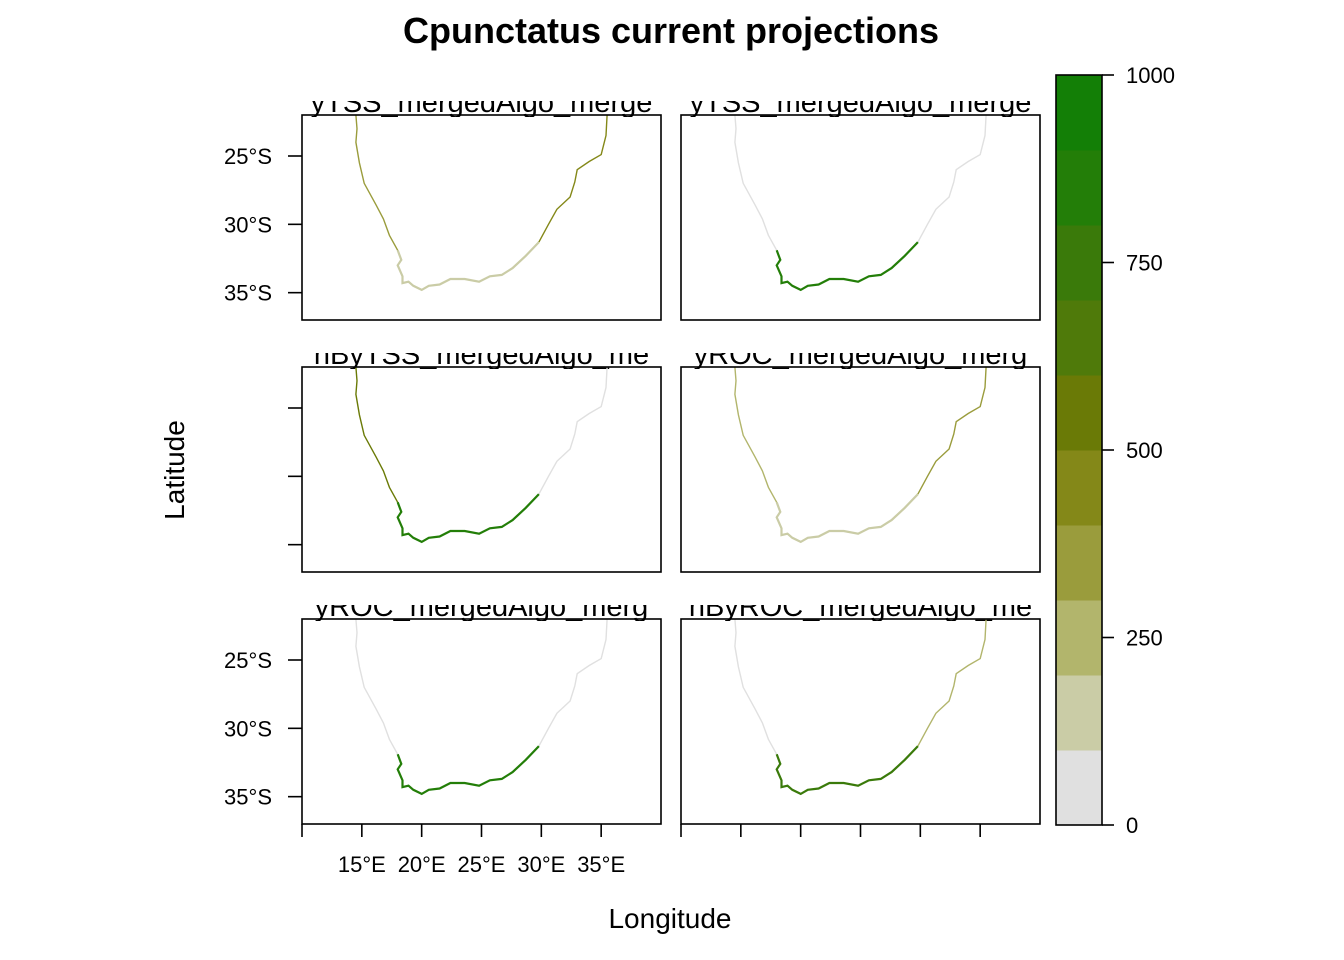 Image resolution: width=1344 pixels, height=960 pixels. I want to click on map-panel: yTSS_mergedAlgo_merge 25°S 30°S 35°S, so click(443, 204).